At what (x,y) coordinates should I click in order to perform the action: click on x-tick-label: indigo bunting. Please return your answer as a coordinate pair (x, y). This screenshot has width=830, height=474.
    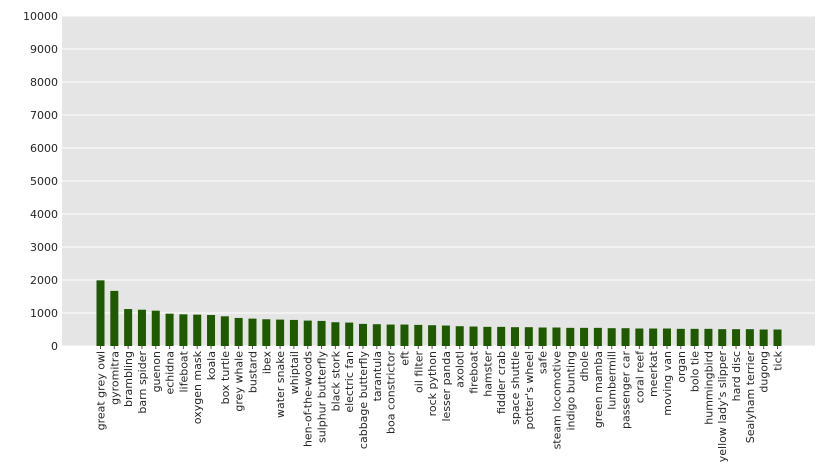
    Looking at the image, I should click on (570, 391).